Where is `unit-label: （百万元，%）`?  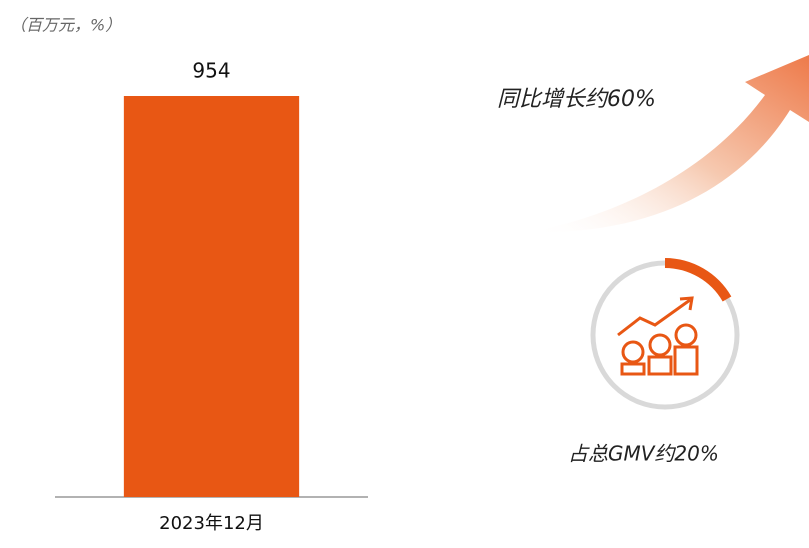
unit-label: （百万元，%） is located at coordinates (65, 25).